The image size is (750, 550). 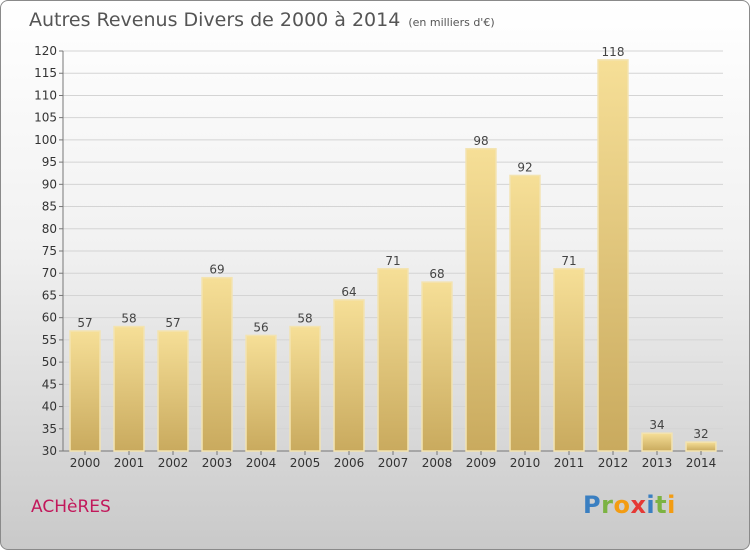 I want to click on y-tick-label: 85, so click(x=49, y=207).